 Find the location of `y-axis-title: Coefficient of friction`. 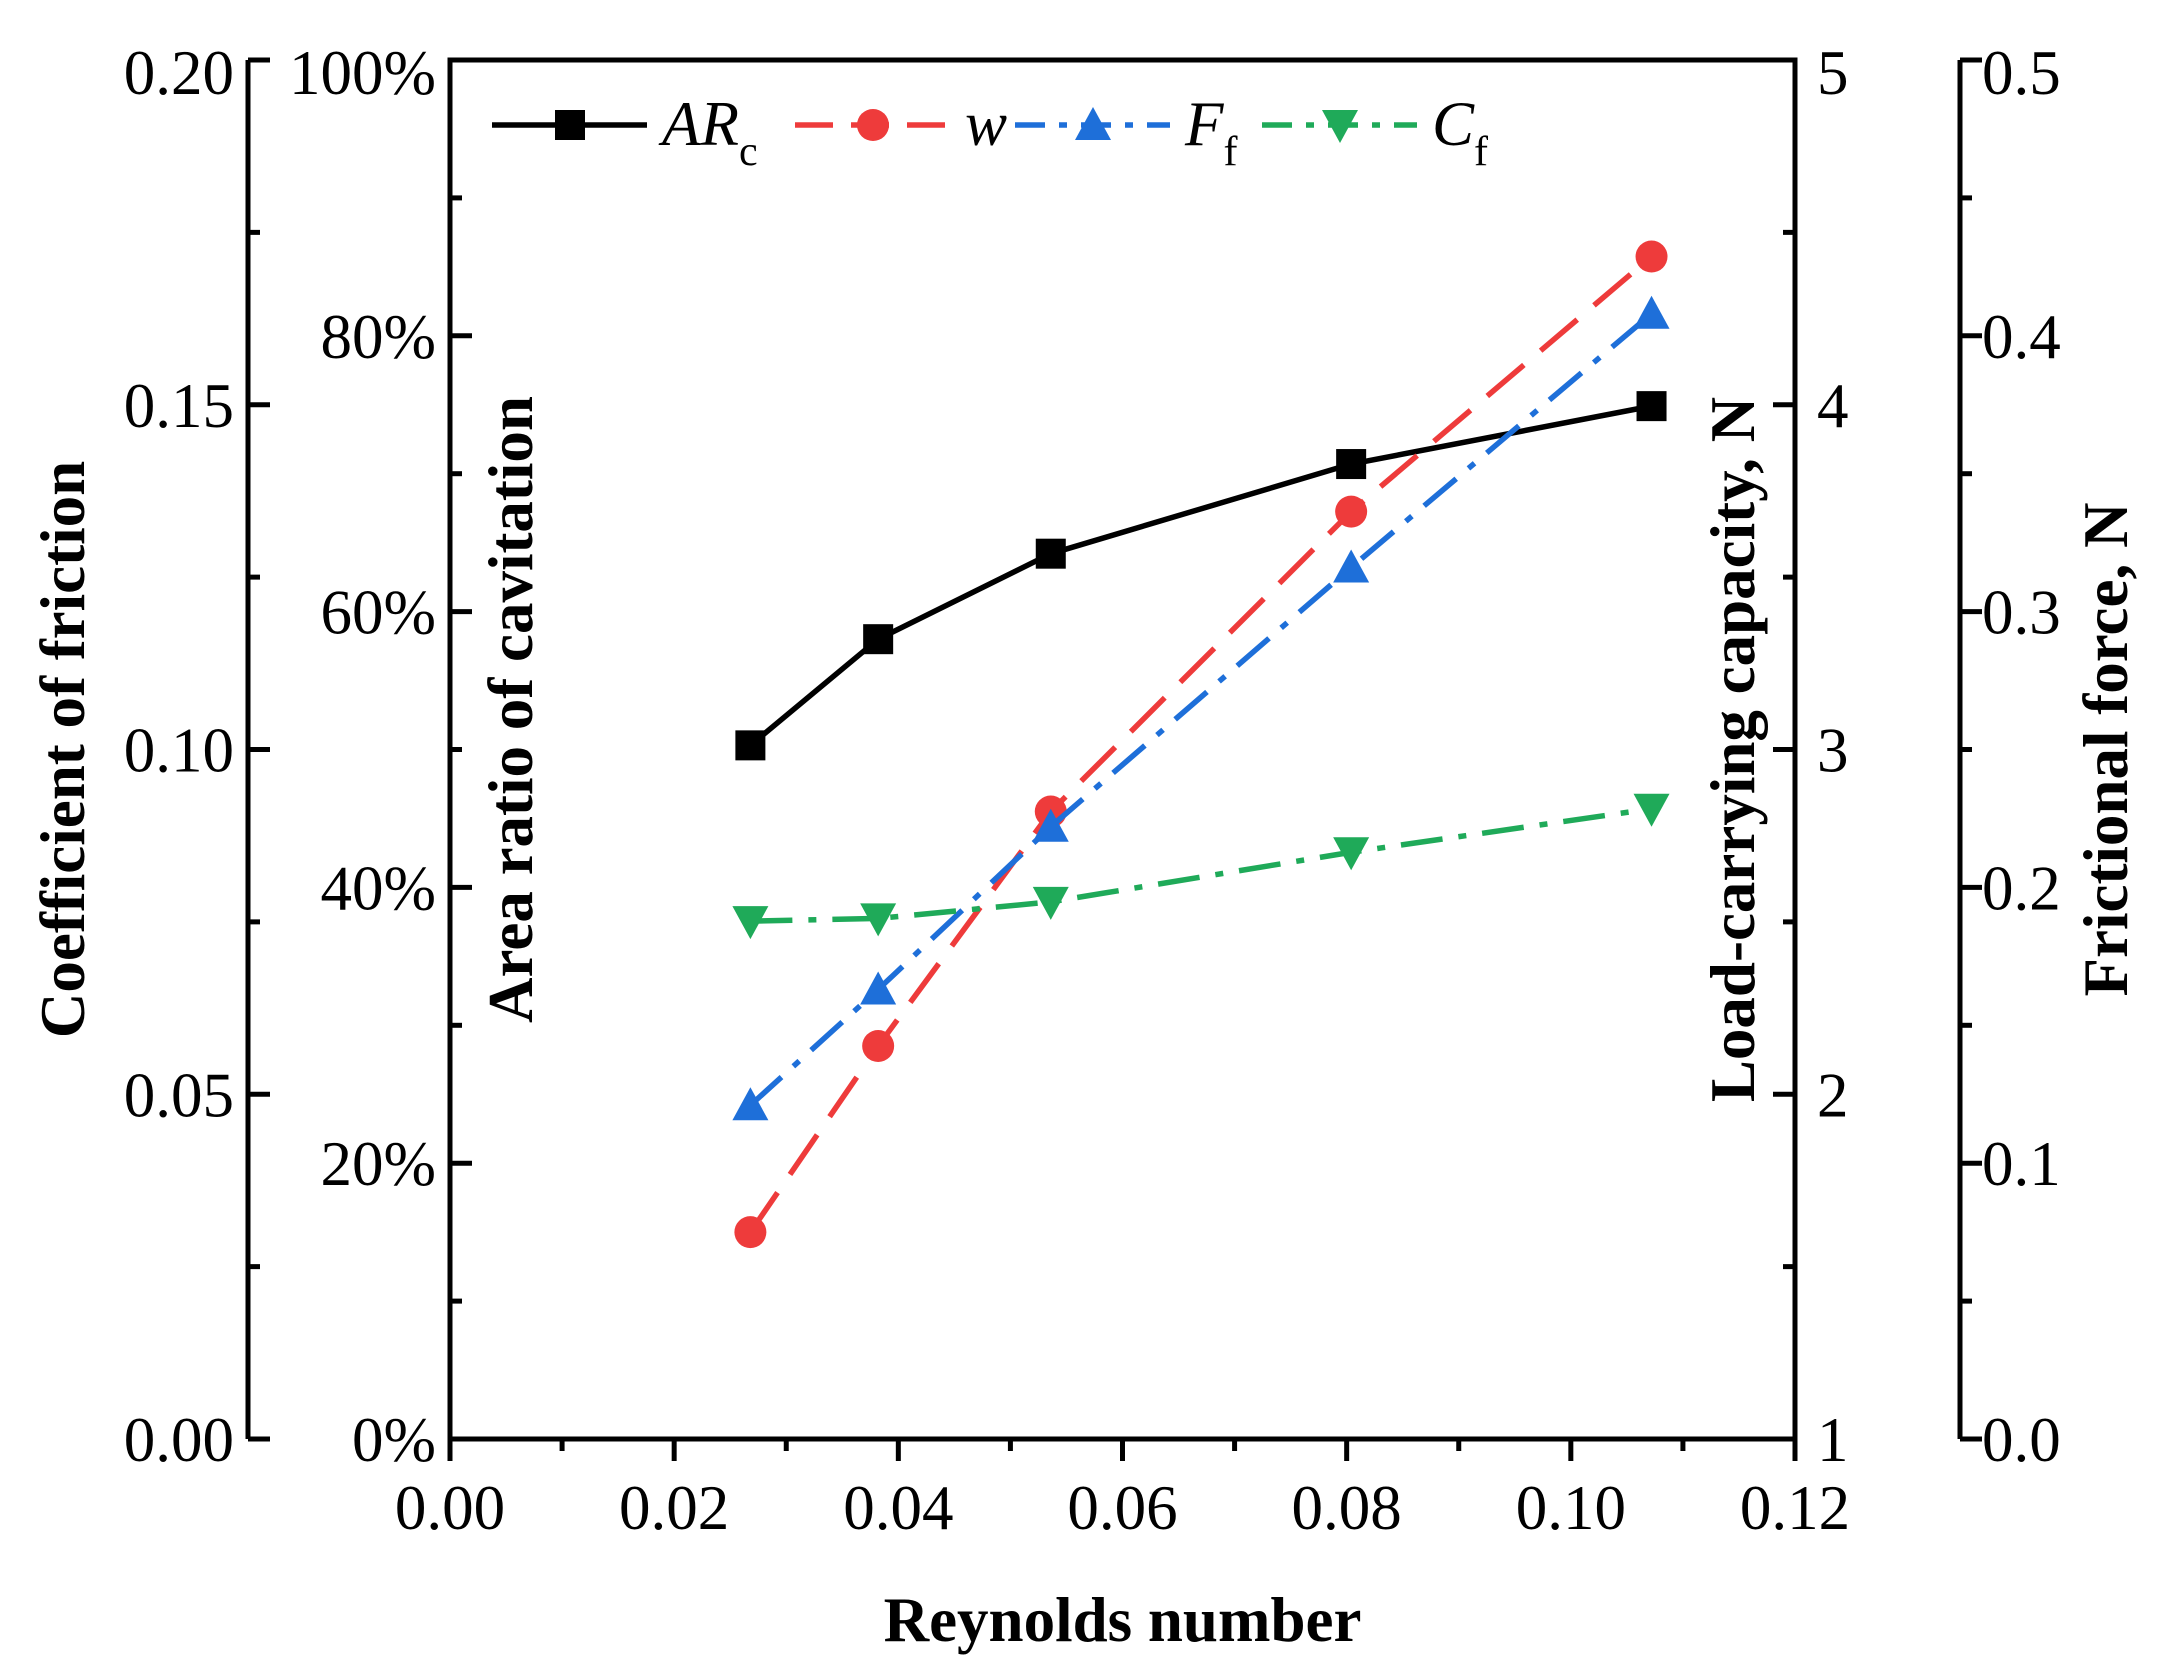

y-axis-title: Coefficient of friction is located at coordinates (63, 749).